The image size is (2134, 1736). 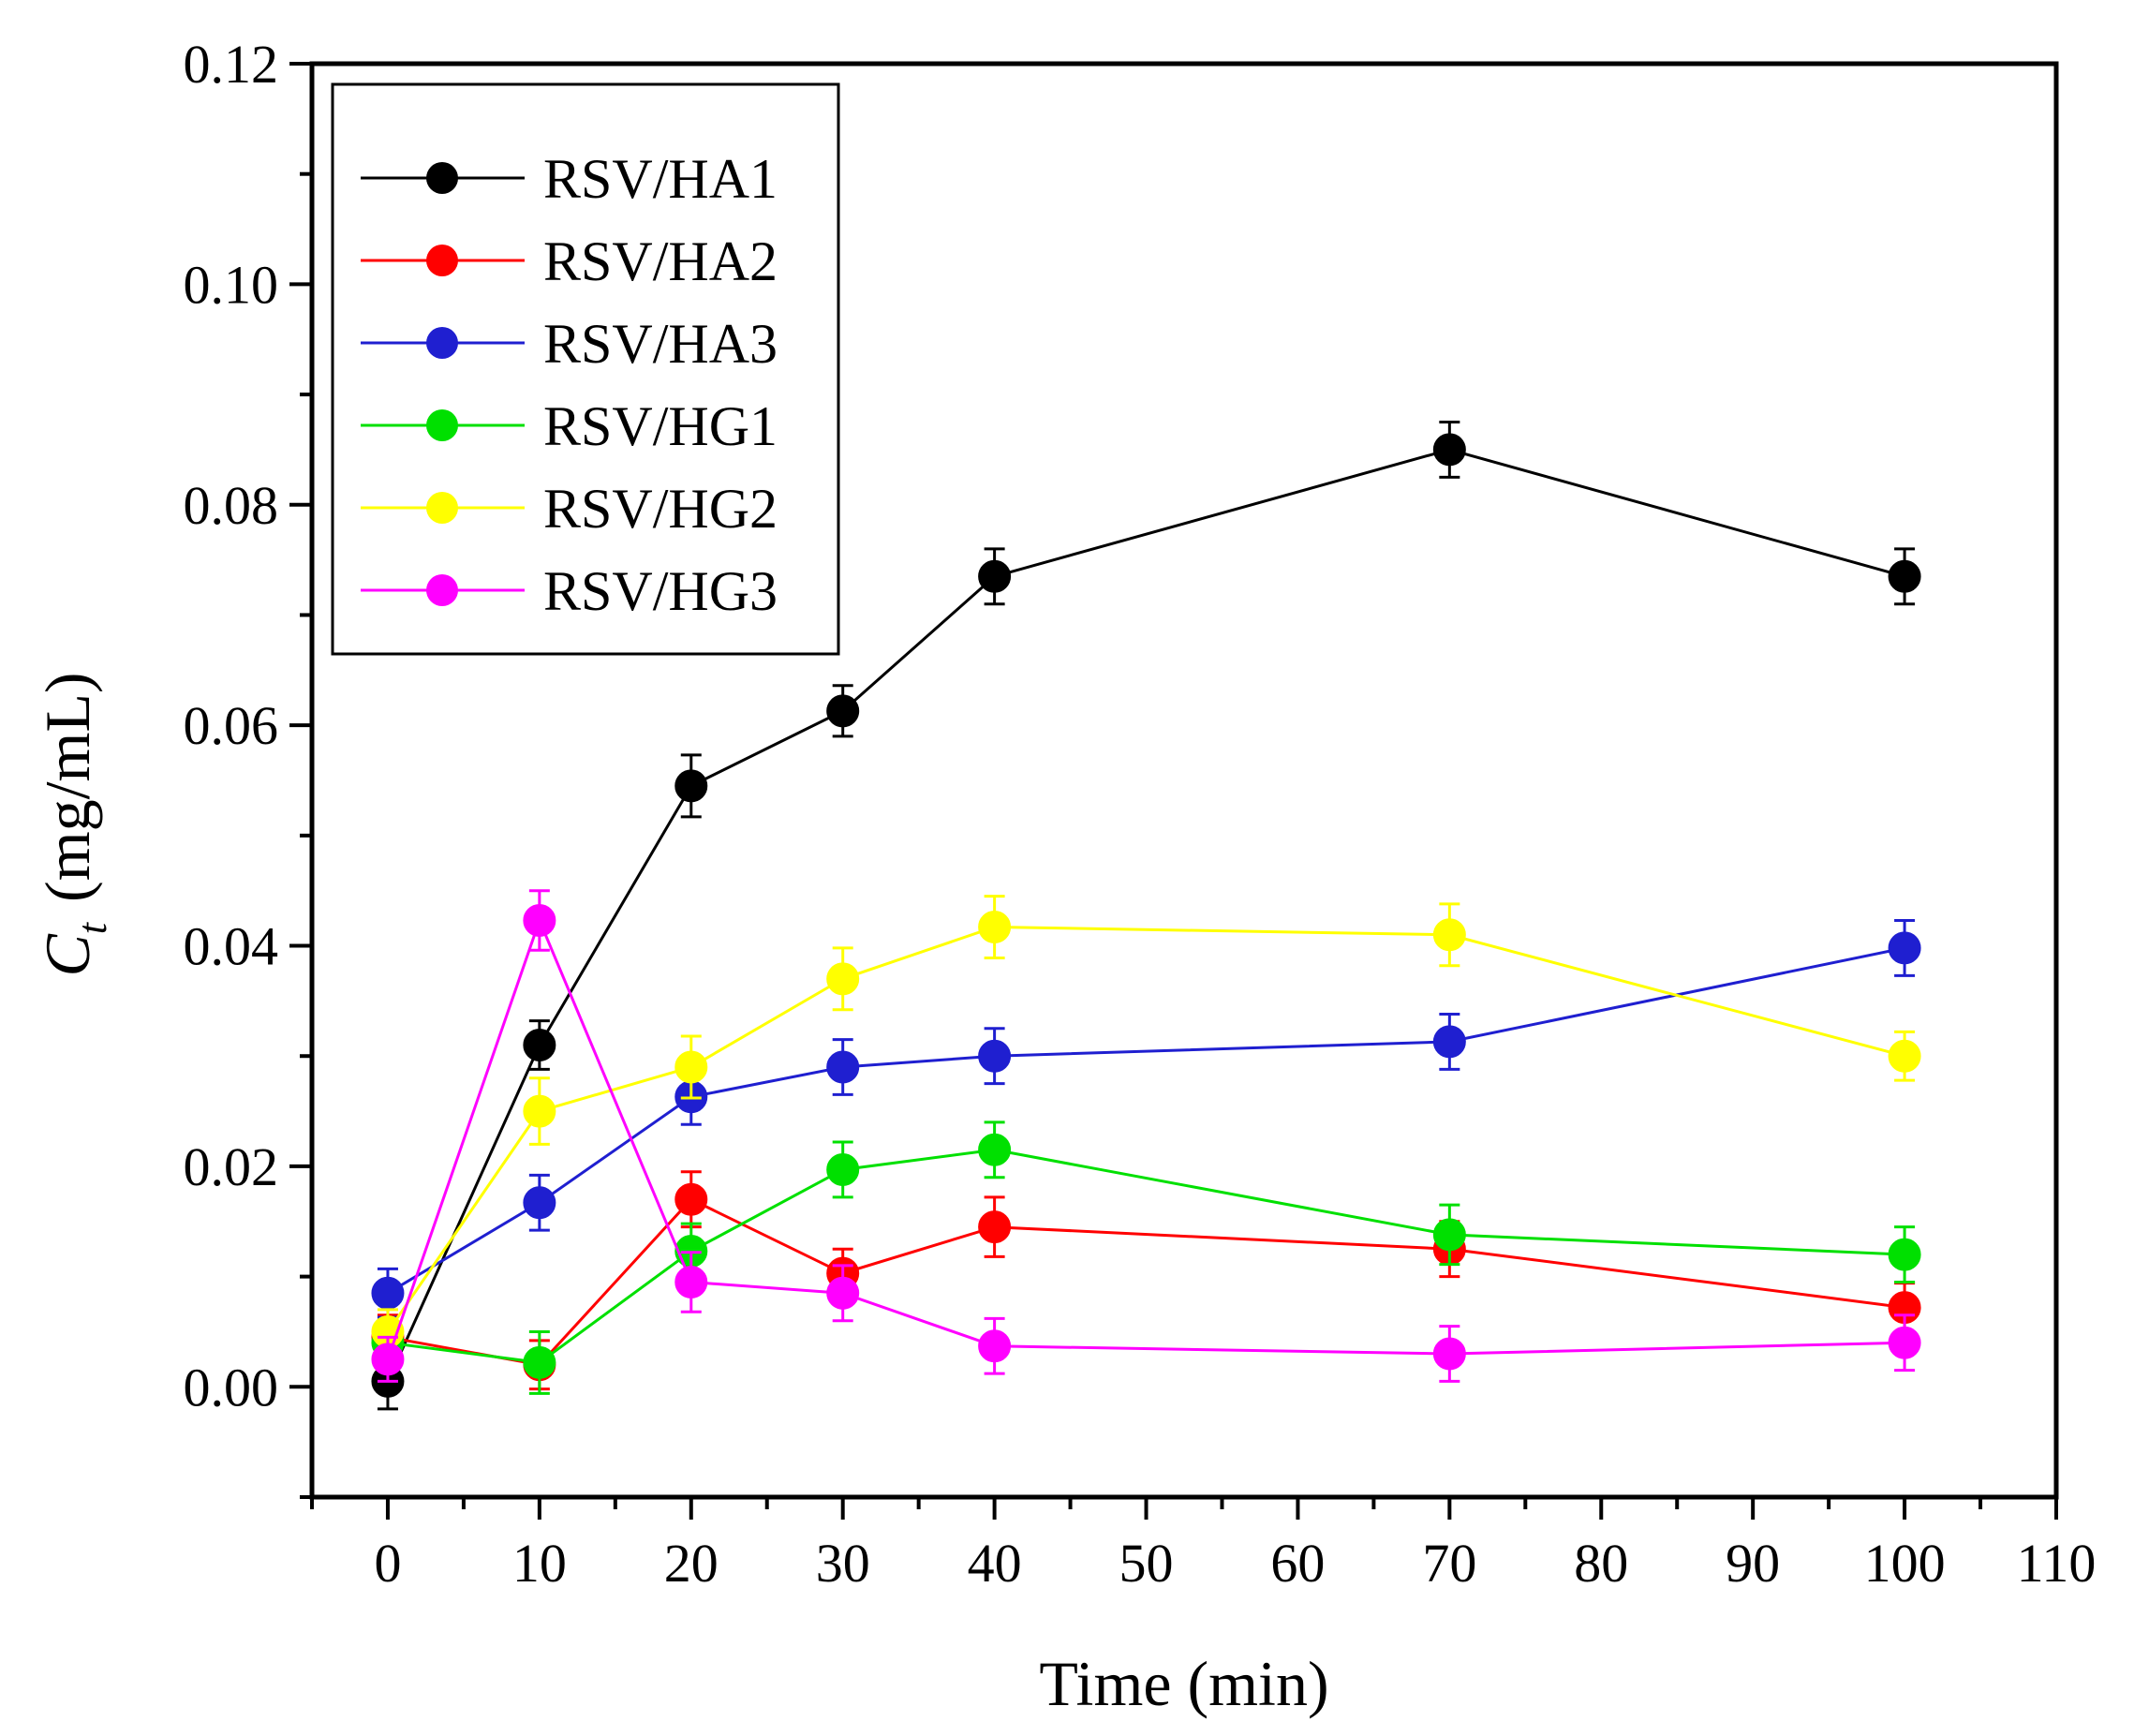 I want to click on legend-item: RSV/HA2, so click(x=569, y=261).